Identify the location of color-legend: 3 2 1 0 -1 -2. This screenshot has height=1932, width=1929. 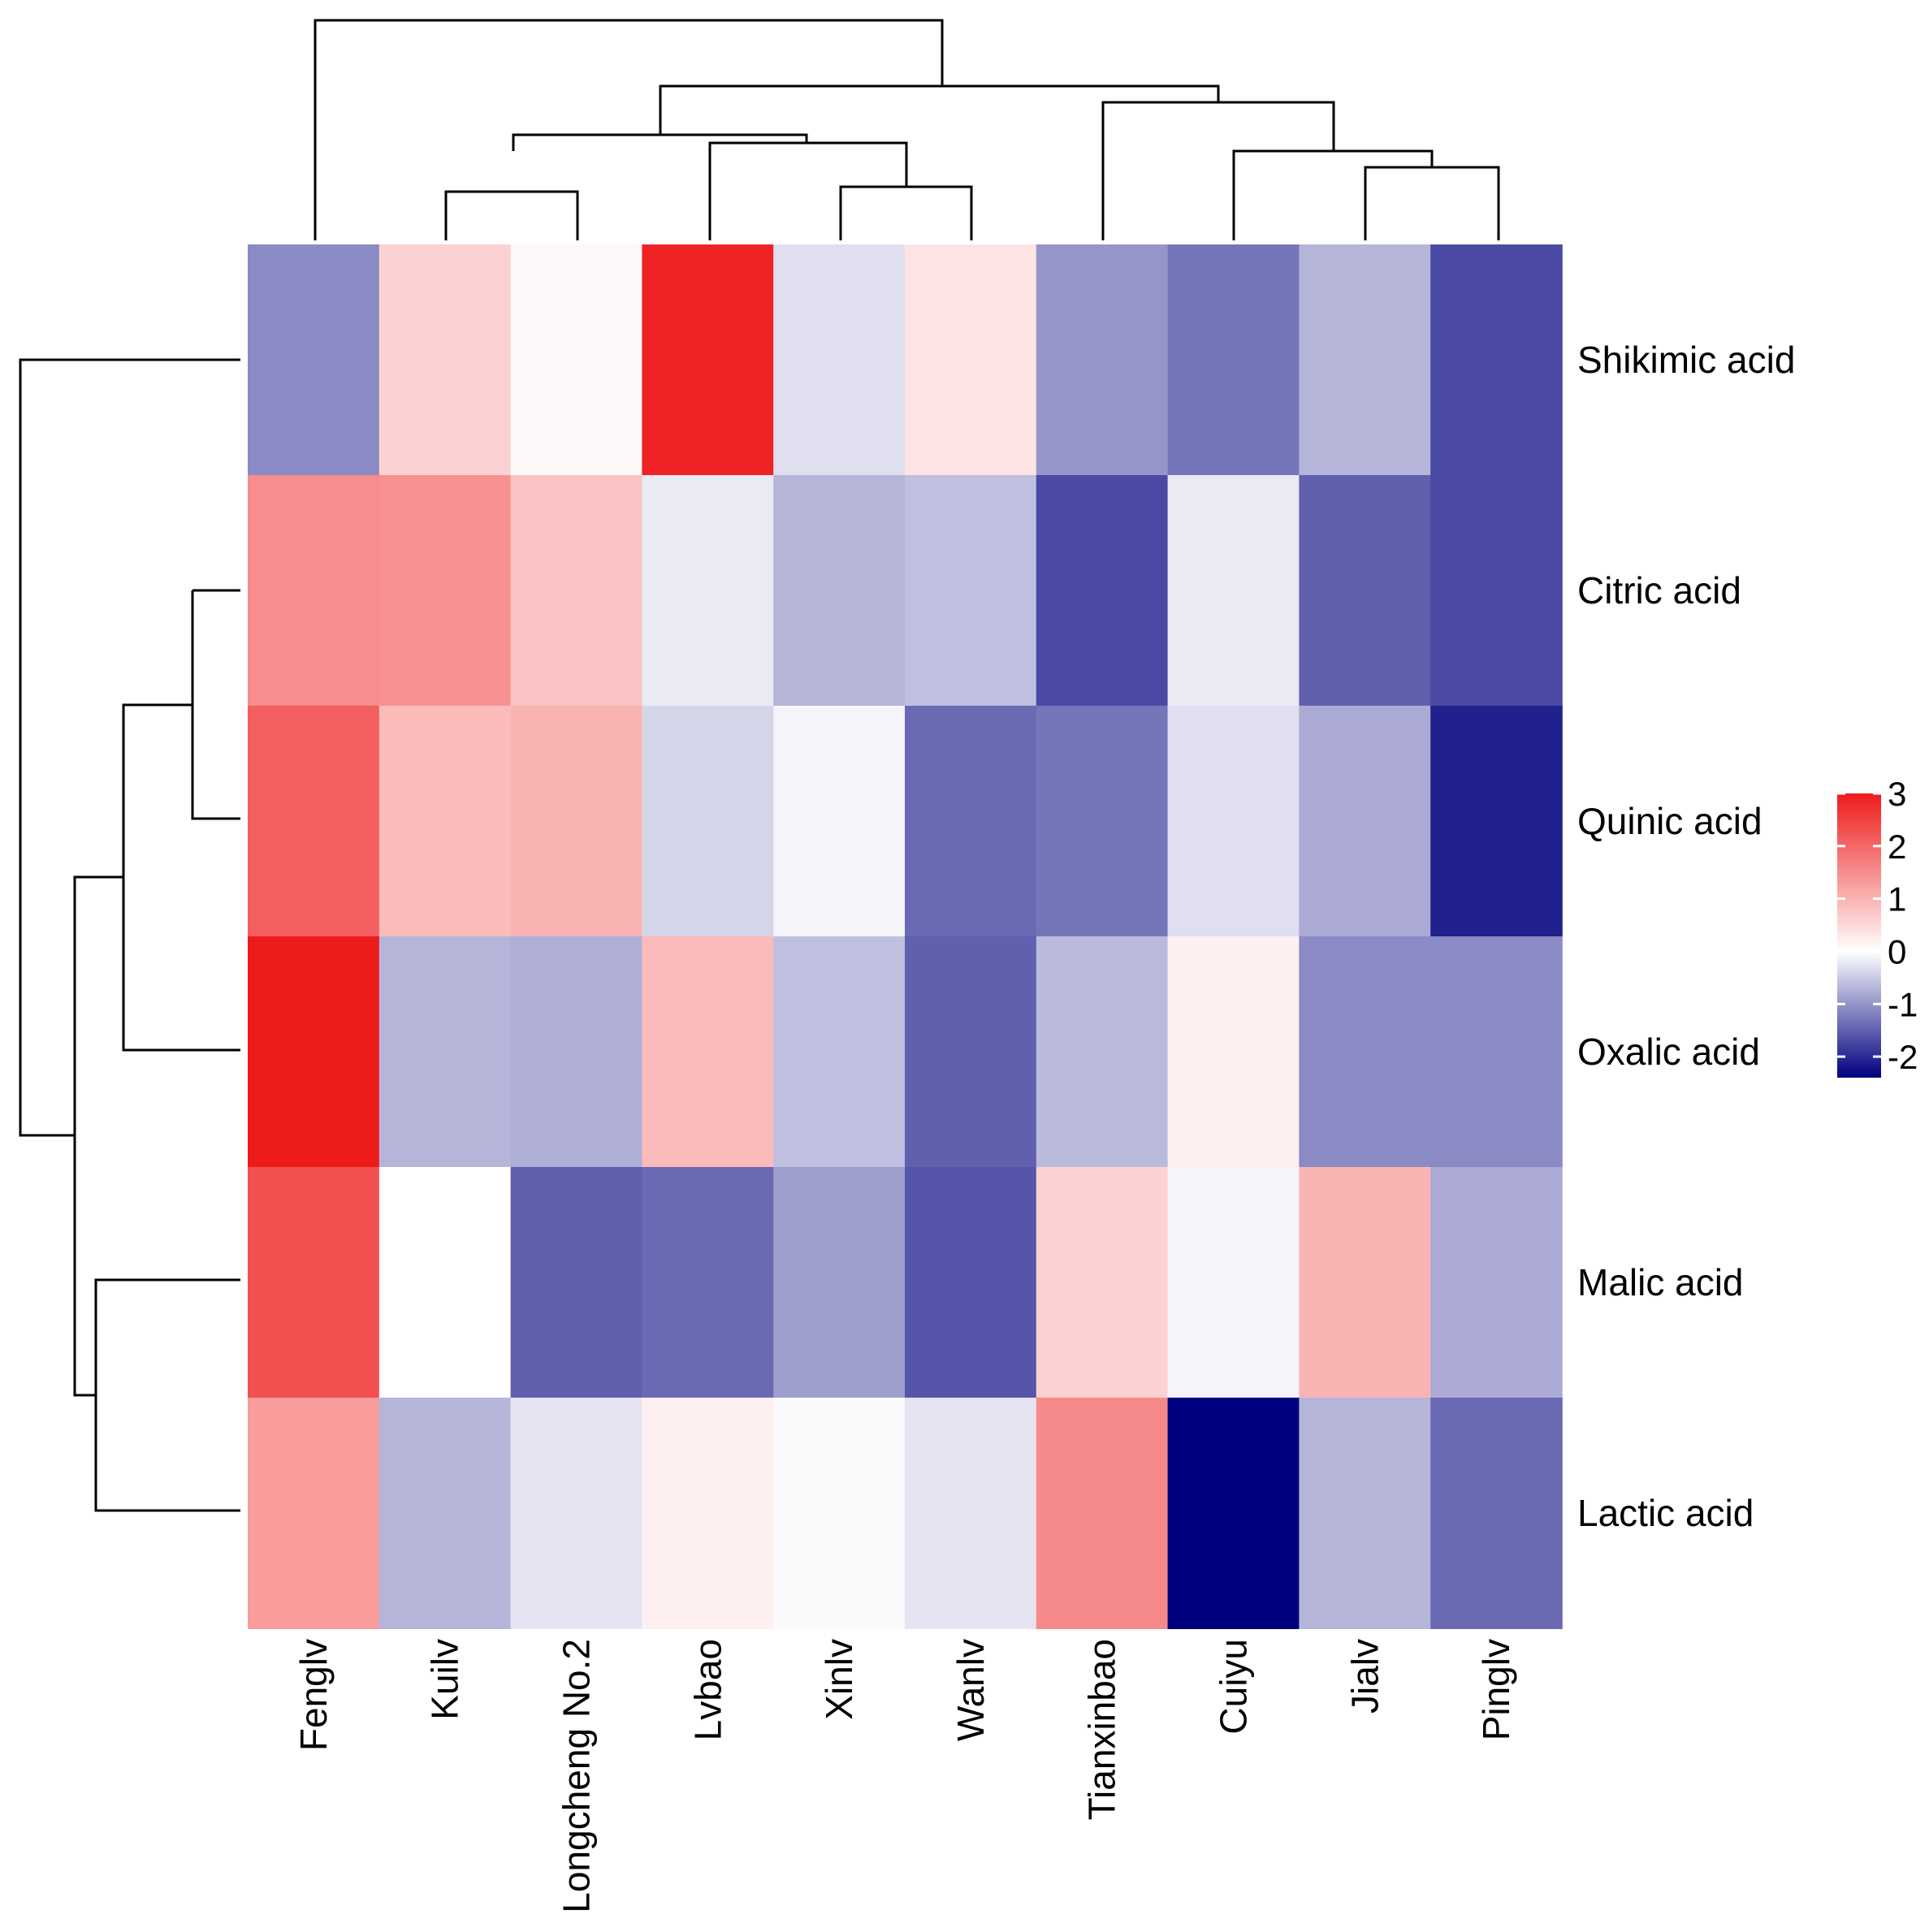
(1877, 927).